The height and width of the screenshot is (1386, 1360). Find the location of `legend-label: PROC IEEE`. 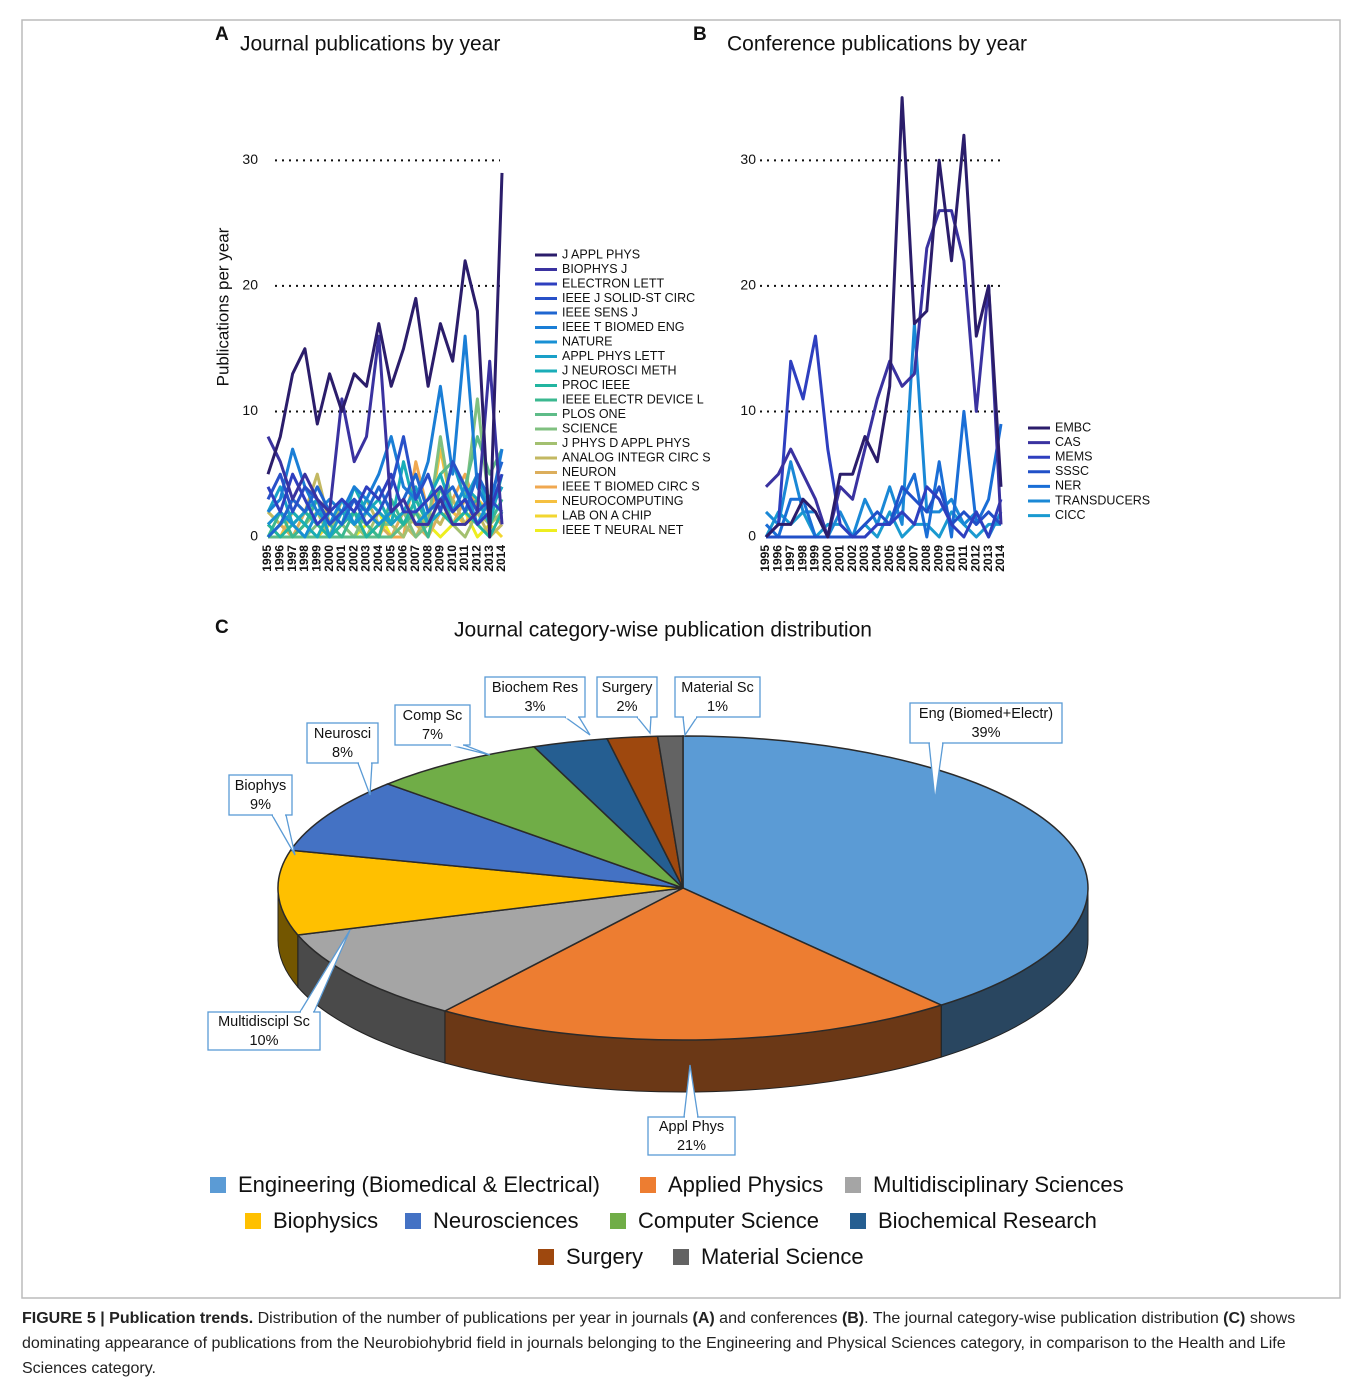

legend-label: PROC IEEE is located at coordinates (596, 385).